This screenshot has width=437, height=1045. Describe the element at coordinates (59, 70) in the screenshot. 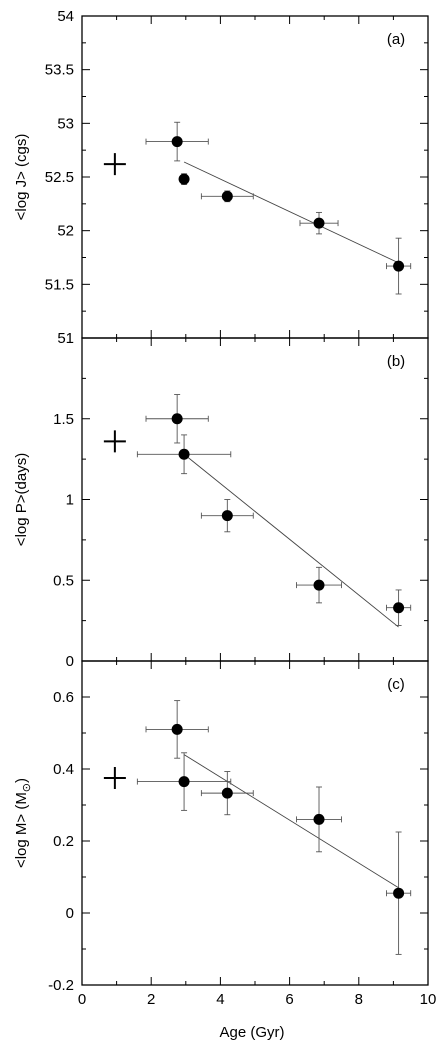

I see `y-tick-label: 53.5` at that location.